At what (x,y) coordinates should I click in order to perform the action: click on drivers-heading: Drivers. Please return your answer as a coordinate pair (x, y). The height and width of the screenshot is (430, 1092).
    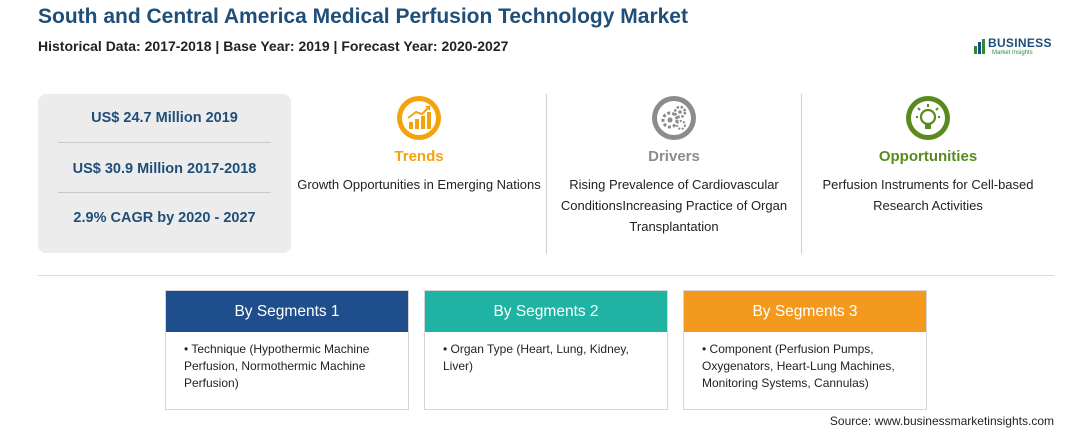
    Looking at the image, I should click on (674, 156).